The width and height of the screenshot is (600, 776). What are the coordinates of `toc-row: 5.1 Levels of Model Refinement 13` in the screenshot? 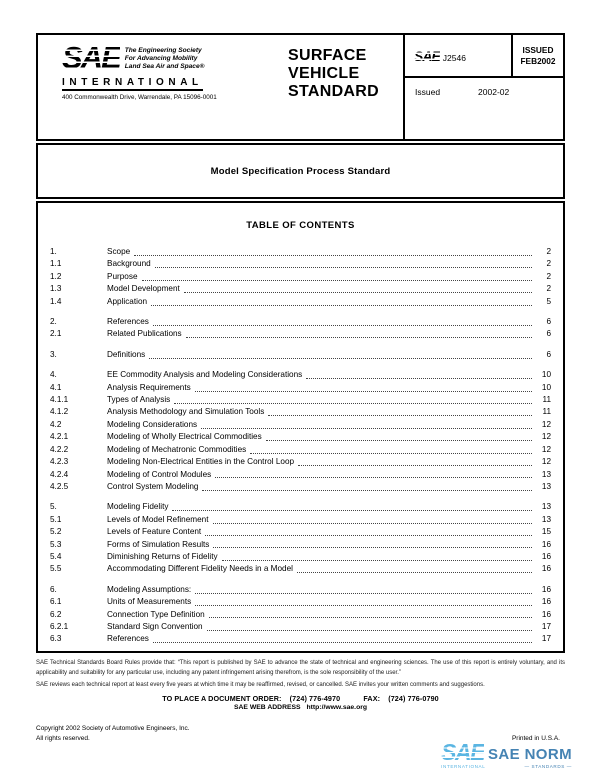 It's located at (300, 520).